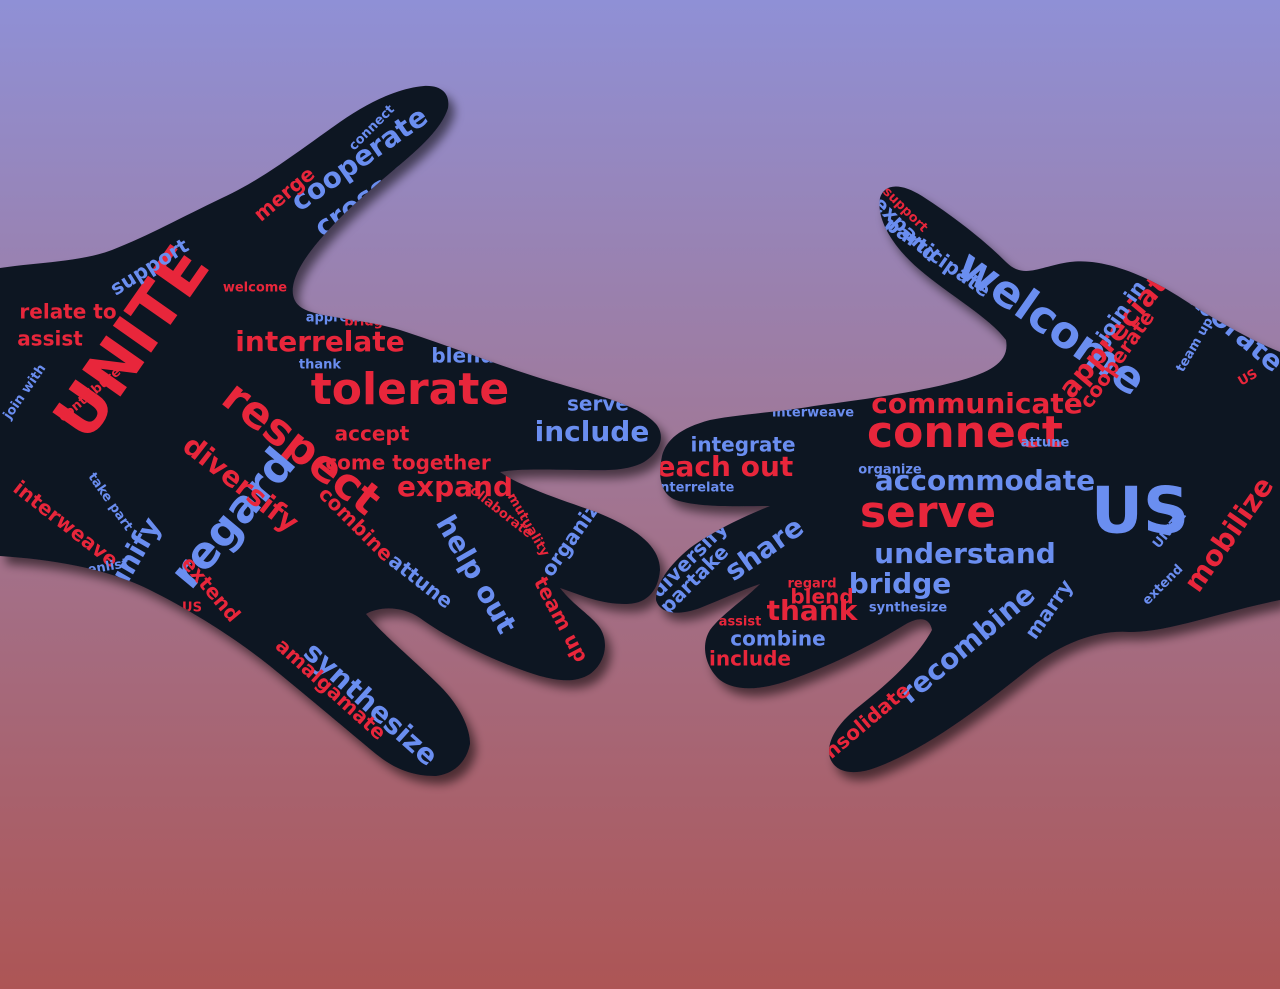  Describe the element at coordinates (67, 312) in the screenshot. I see `word-relate-to: relate to` at that location.